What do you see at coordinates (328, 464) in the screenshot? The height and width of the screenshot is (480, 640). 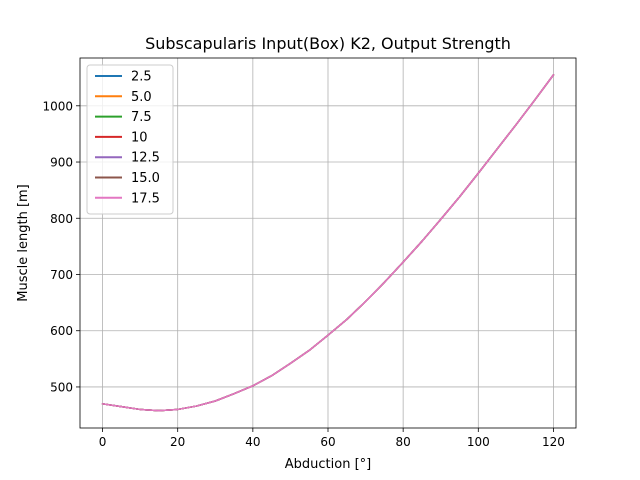 I see `x-axis-label: Abduction [°]` at bounding box center [328, 464].